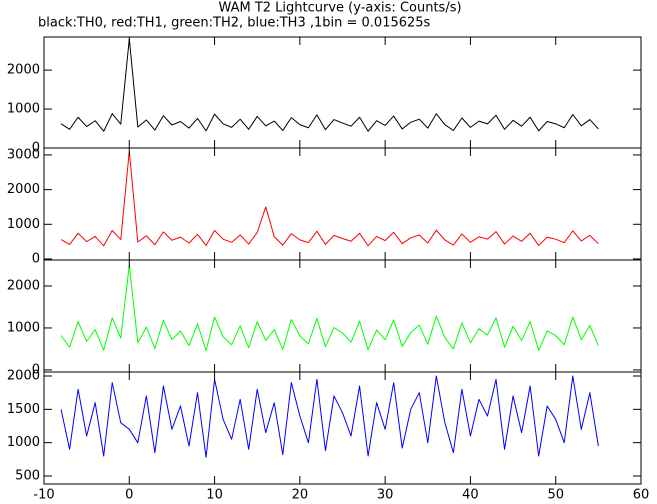 This screenshot has height=504, width=657. What do you see at coordinates (43, 495) in the screenshot?
I see `x-tick-label: -10` at bounding box center [43, 495].